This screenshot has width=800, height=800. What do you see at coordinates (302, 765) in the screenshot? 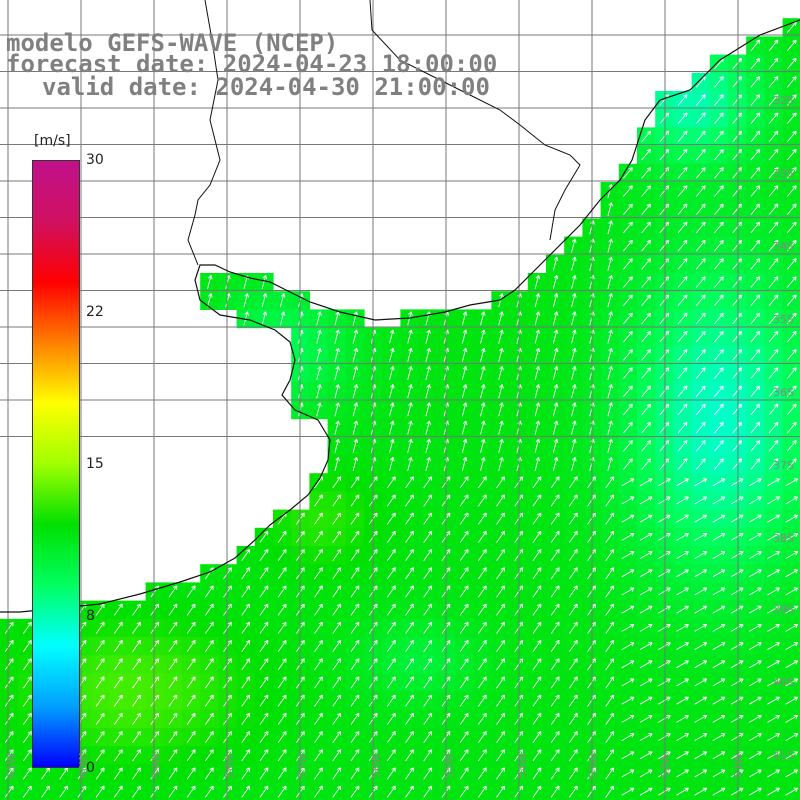
I see `lon-label: 57W` at bounding box center [302, 765].